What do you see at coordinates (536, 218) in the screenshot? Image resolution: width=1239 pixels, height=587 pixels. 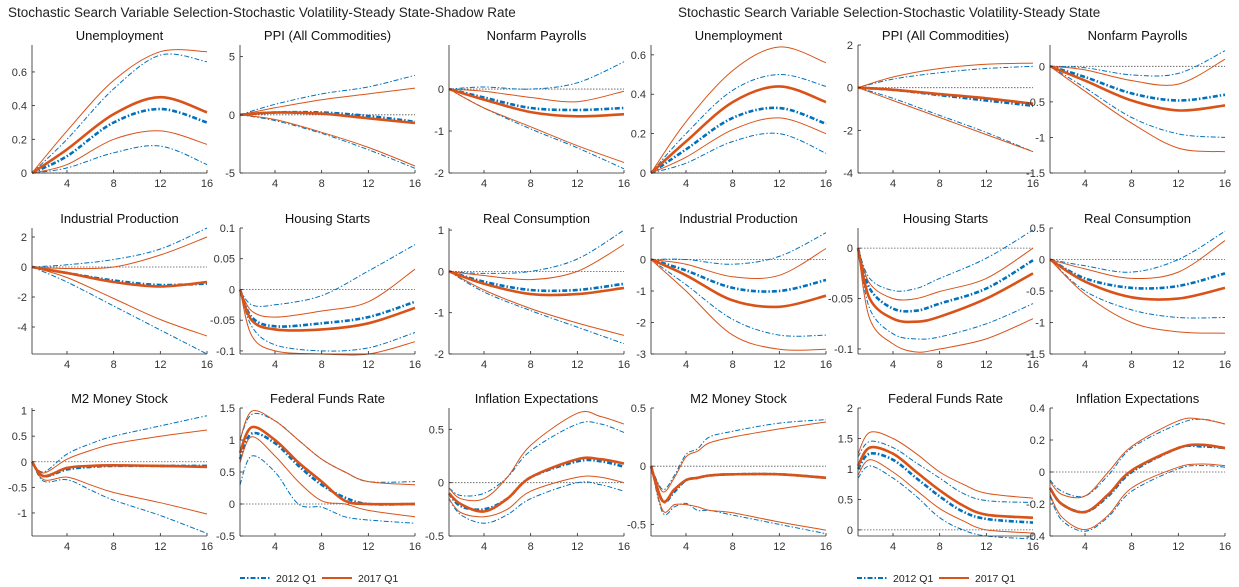 I see `chart-title: Real Consumption` at bounding box center [536, 218].